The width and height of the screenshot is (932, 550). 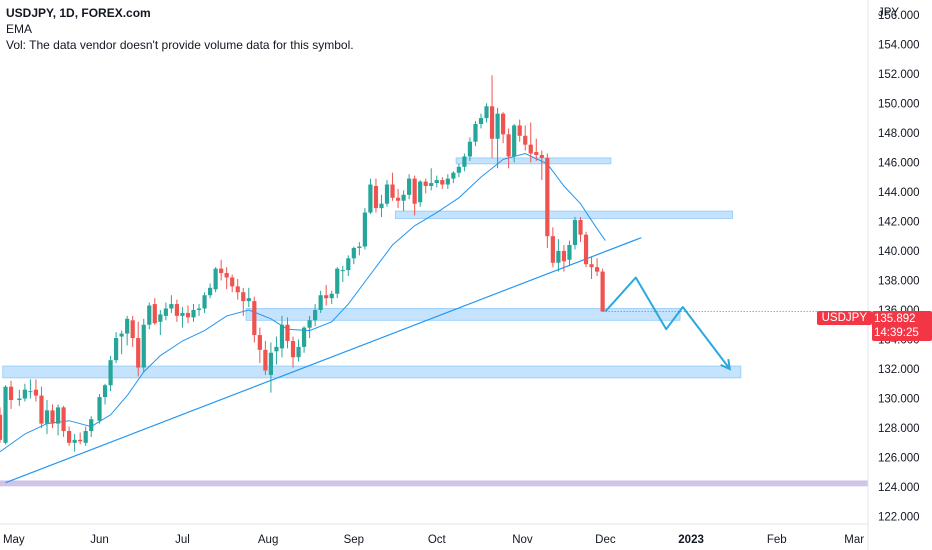 What do you see at coordinates (78, 13) in the screenshot?
I see `symbol-title: USDJPY, 1D, FOREX.com` at bounding box center [78, 13].